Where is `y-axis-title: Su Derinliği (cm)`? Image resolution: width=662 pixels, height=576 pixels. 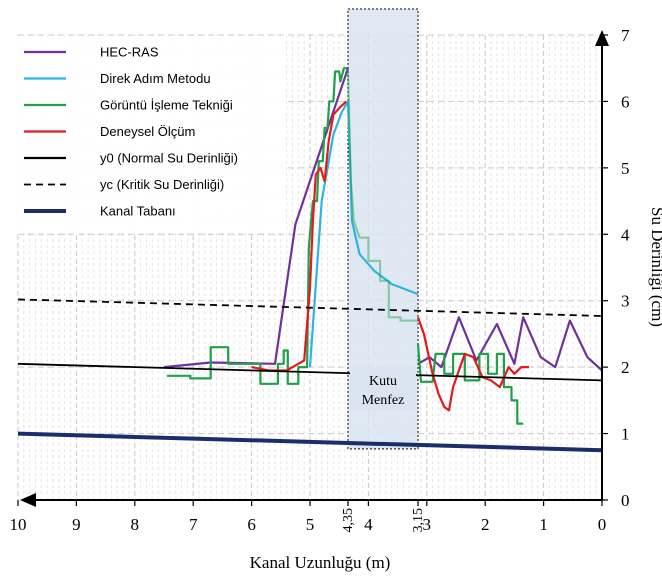 y-axis-title: Su Derinliği (cm) is located at coordinates (655, 267).